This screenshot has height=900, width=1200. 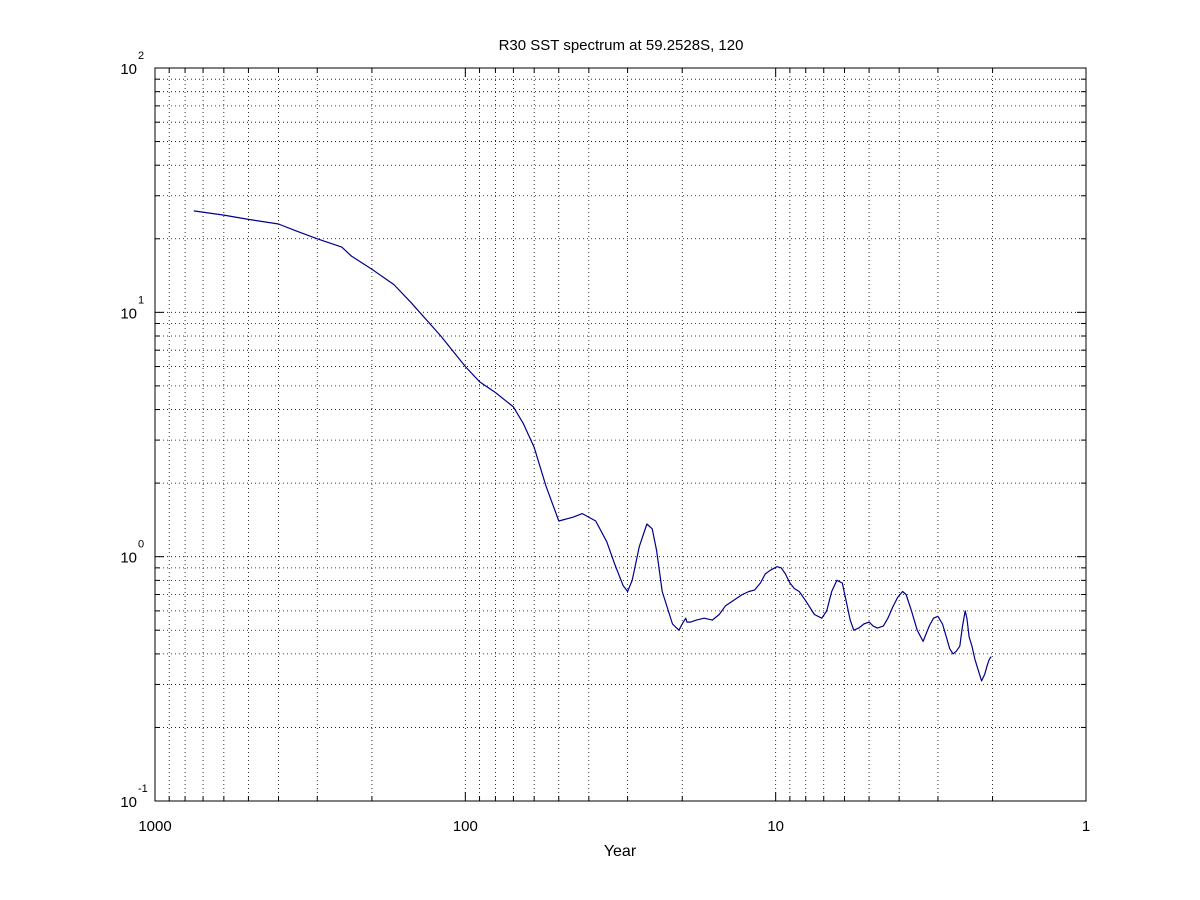 I want to click on y-tick-label: 10⁰, so click(x=132, y=553).